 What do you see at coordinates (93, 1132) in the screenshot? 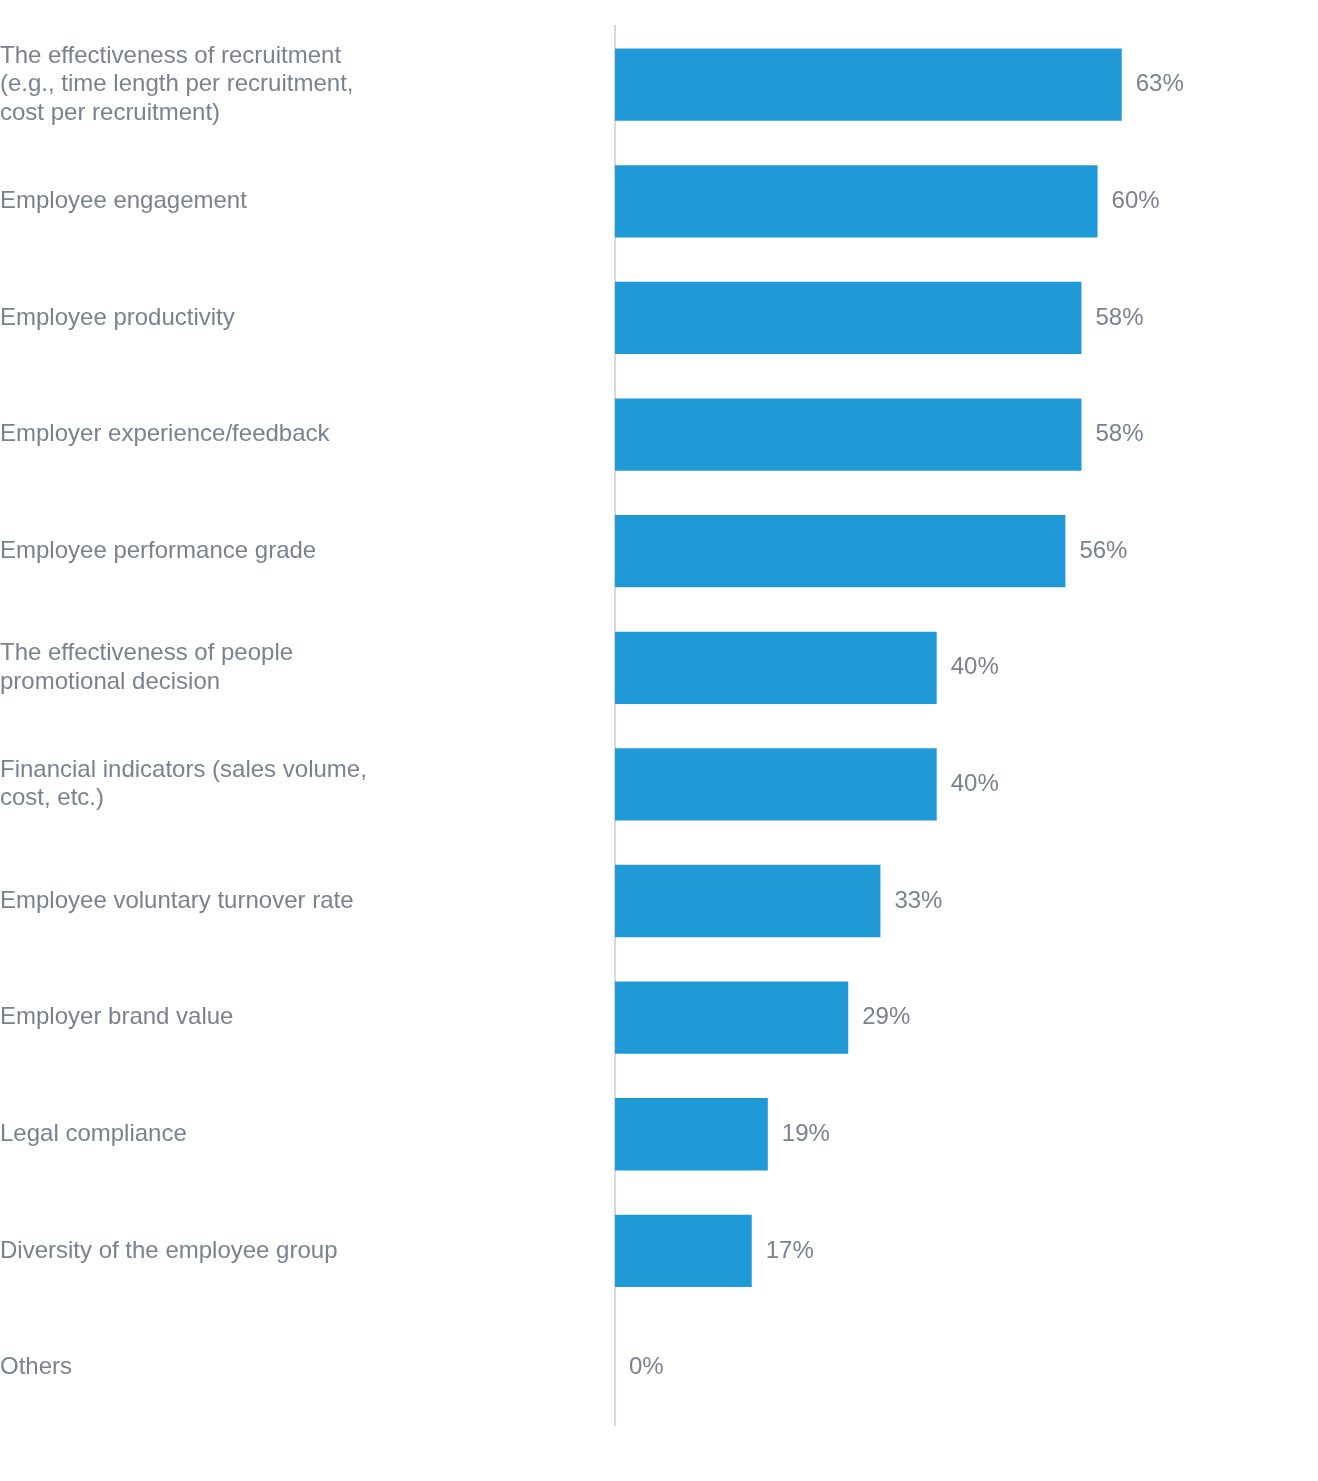
I see `y-tick-label: Legal compliance` at bounding box center [93, 1132].